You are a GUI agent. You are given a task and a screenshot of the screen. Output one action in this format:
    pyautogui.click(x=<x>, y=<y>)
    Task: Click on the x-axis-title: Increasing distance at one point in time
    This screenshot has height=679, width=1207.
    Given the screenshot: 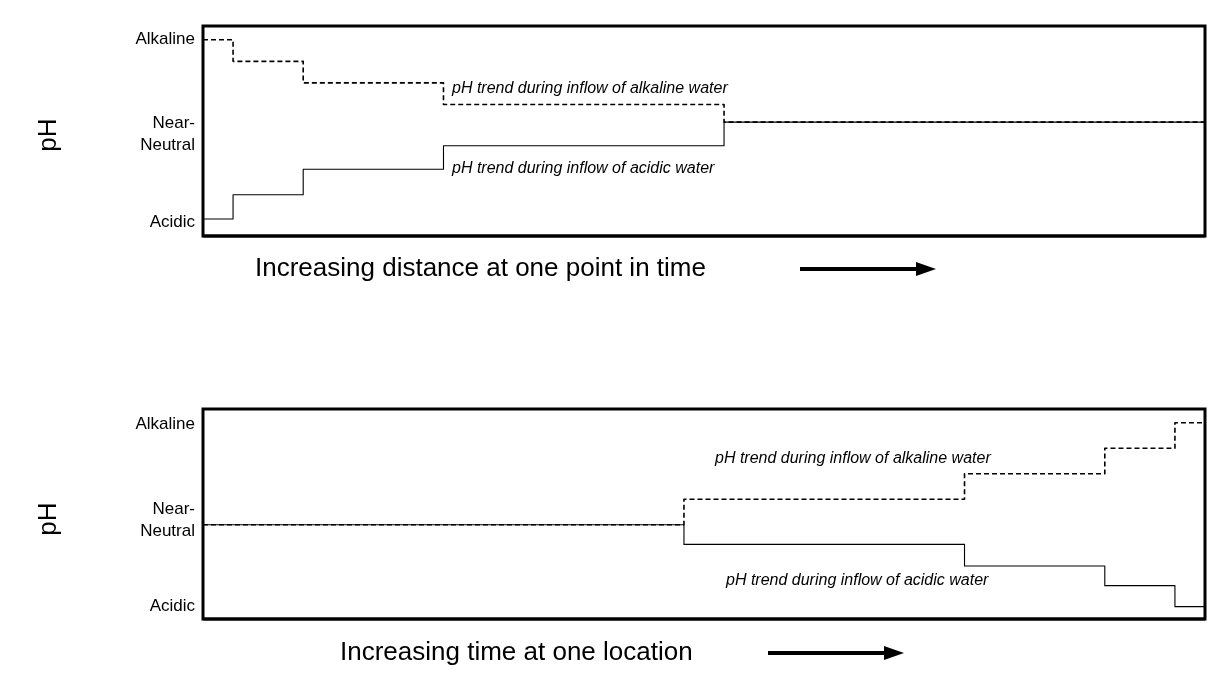 What is the action you would take?
    pyautogui.click(x=480, y=267)
    